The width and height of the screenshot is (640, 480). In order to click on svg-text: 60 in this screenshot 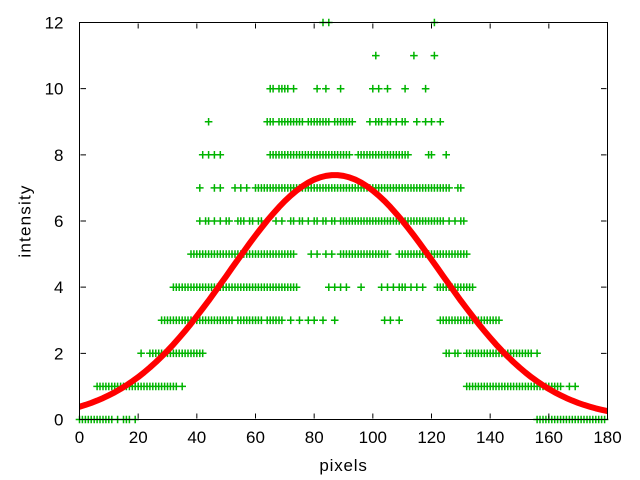, I will do `click(255, 437)`.